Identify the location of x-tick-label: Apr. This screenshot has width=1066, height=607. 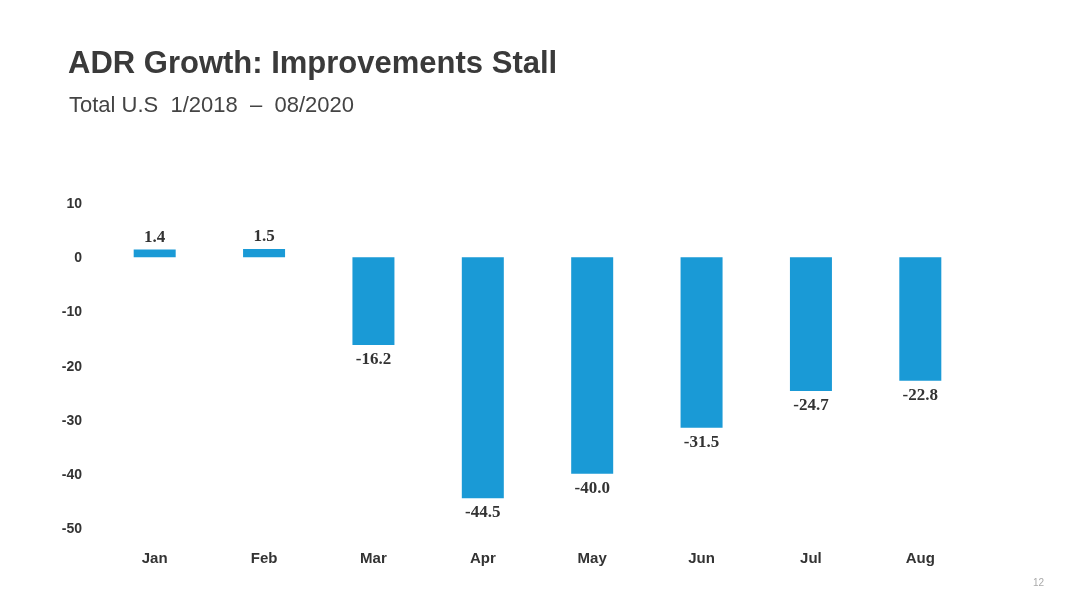
(482, 557).